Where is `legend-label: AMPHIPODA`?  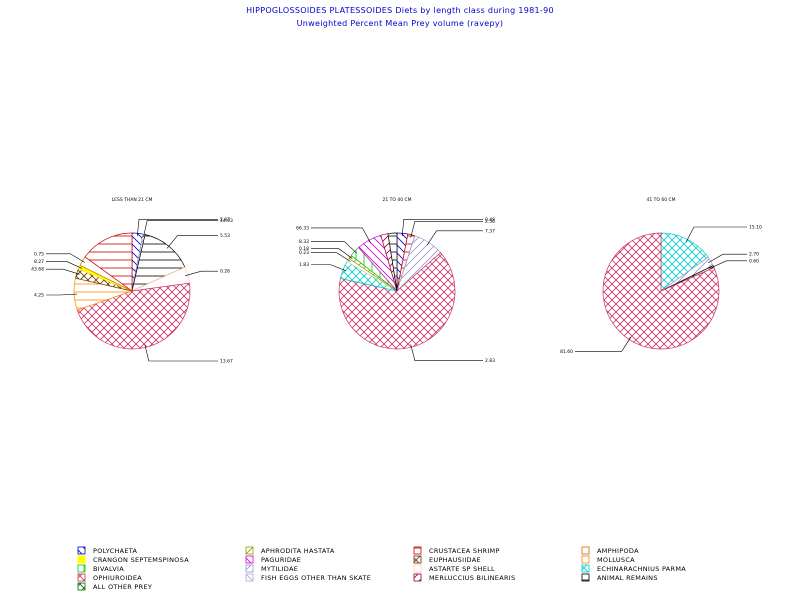
legend-label: AMPHIPODA is located at coordinates (618, 551).